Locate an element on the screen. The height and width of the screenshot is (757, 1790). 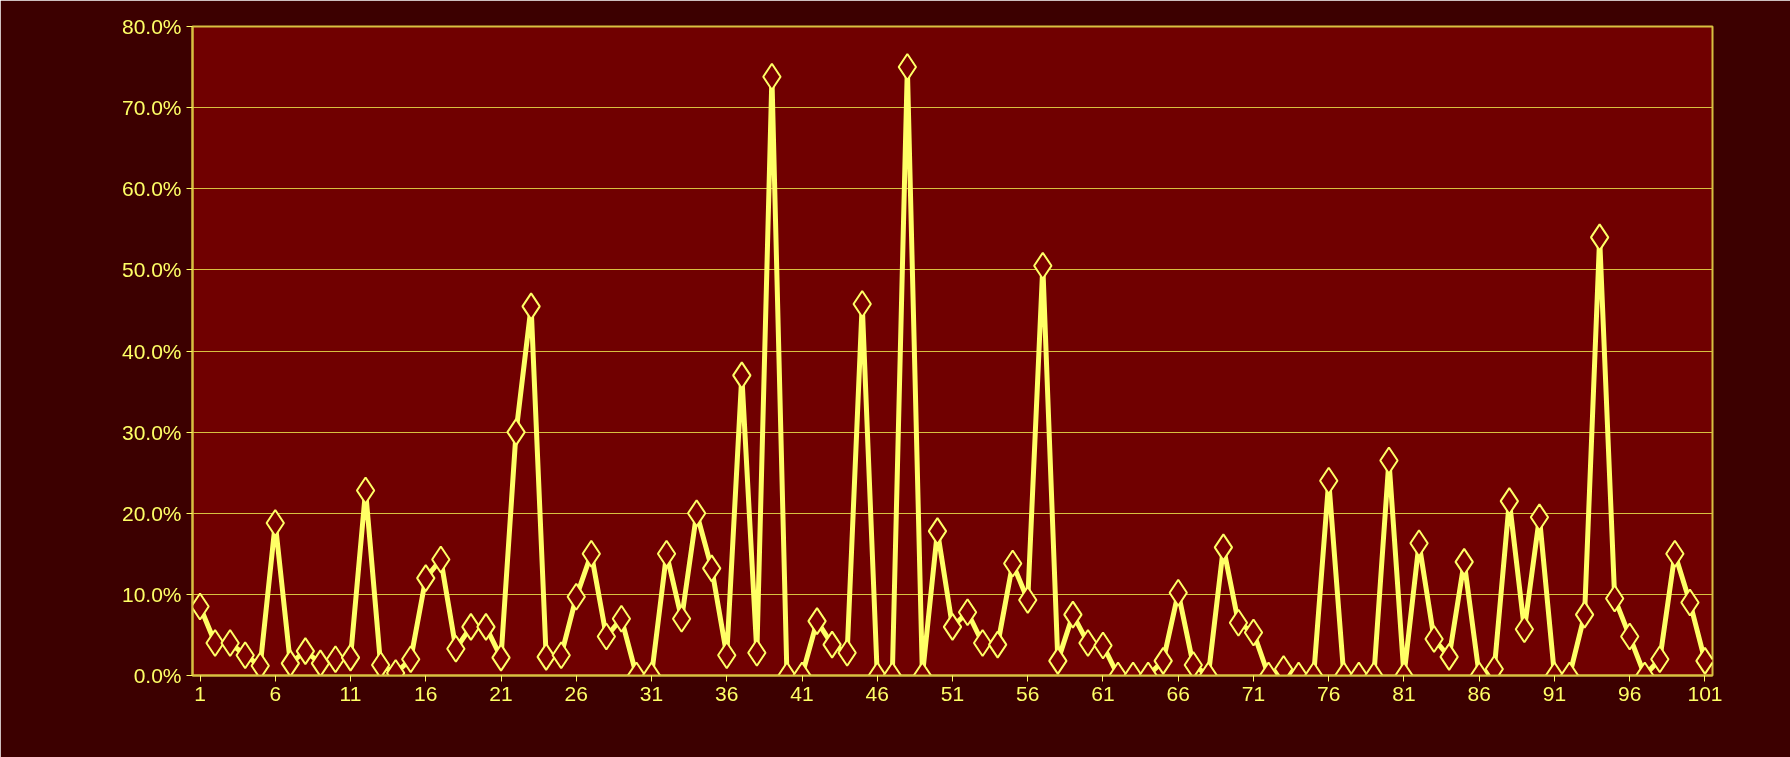
x-tick-label: 66 is located at coordinates (1178, 693).